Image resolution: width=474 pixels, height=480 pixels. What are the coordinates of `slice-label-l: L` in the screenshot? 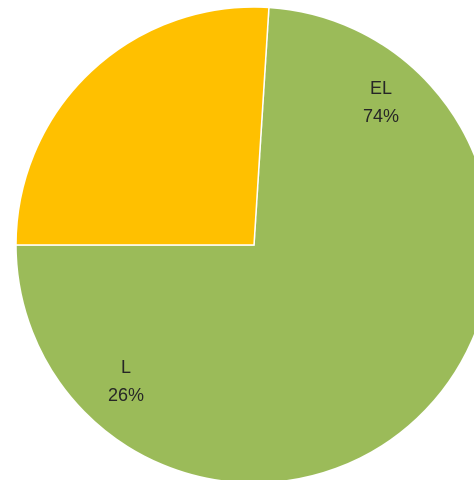 It's located at (126, 367).